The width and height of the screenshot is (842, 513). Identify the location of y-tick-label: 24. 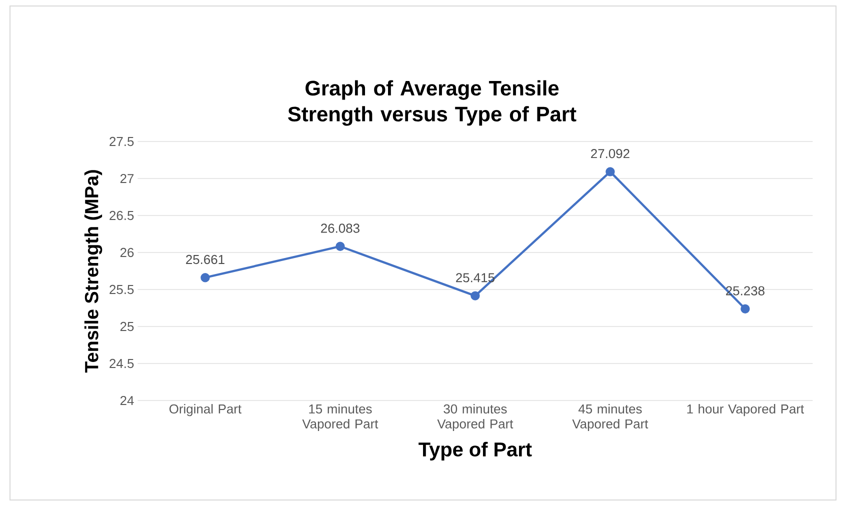
(127, 401).